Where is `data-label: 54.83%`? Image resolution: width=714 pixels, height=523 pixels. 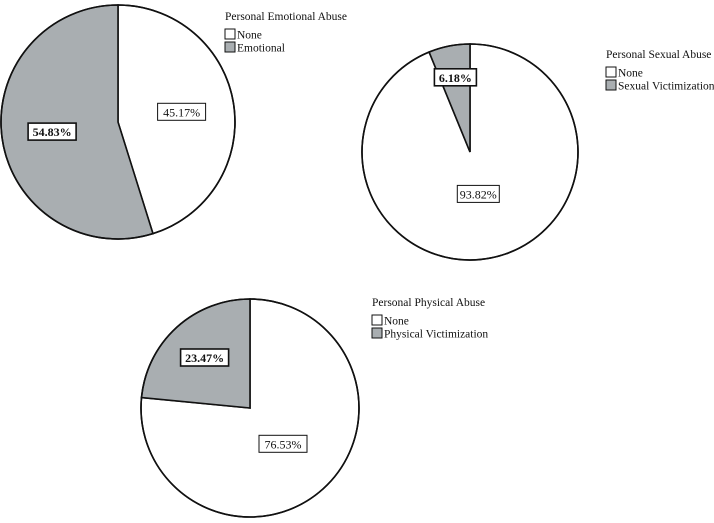 data-label: 54.83% is located at coordinates (52, 132).